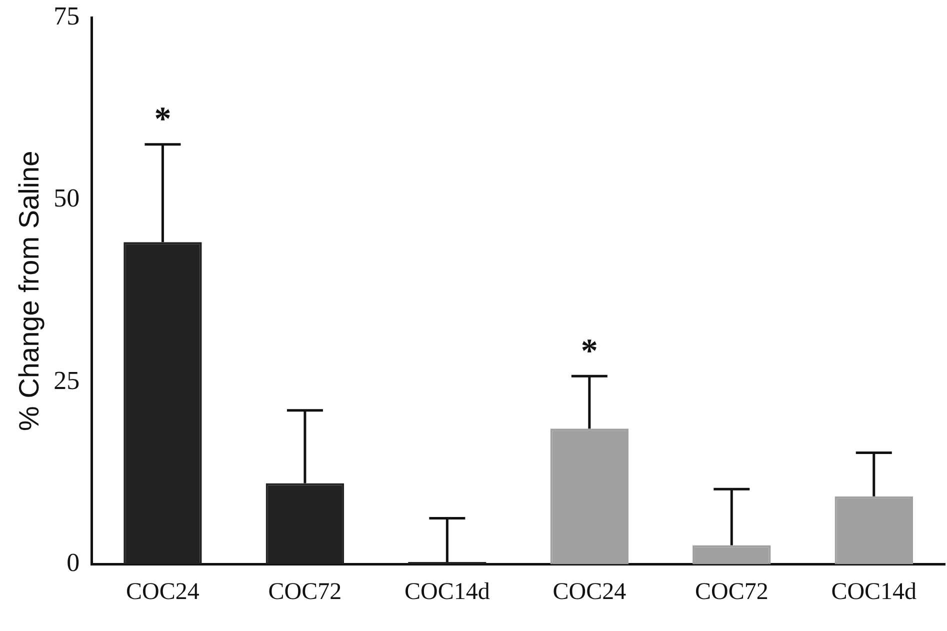 The width and height of the screenshot is (947, 631). I want to click on y-tick-label: 0, so click(73, 563).